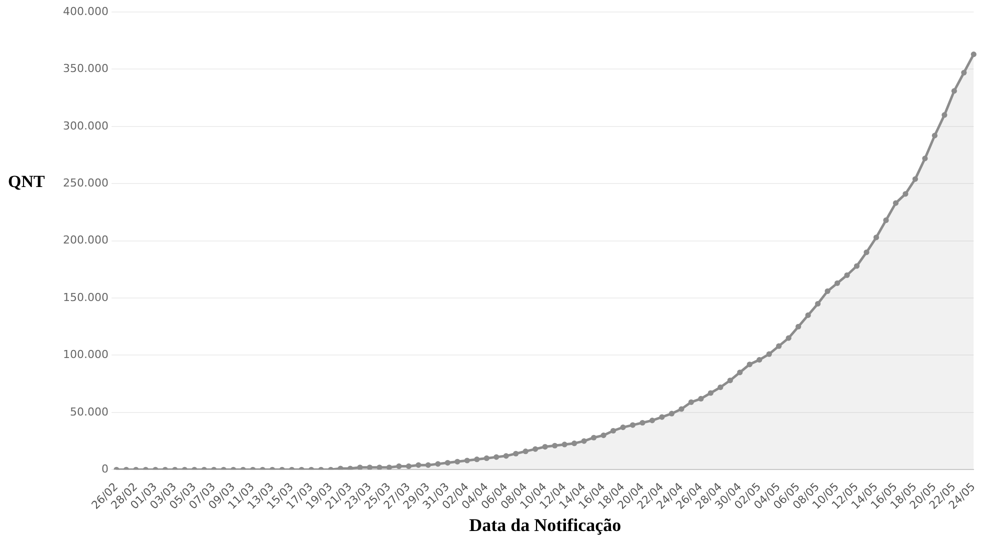 The height and width of the screenshot is (541, 986). Describe the element at coordinates (85, 11) in the screenshot. I see `y-tick-label: 400.000` at that location.